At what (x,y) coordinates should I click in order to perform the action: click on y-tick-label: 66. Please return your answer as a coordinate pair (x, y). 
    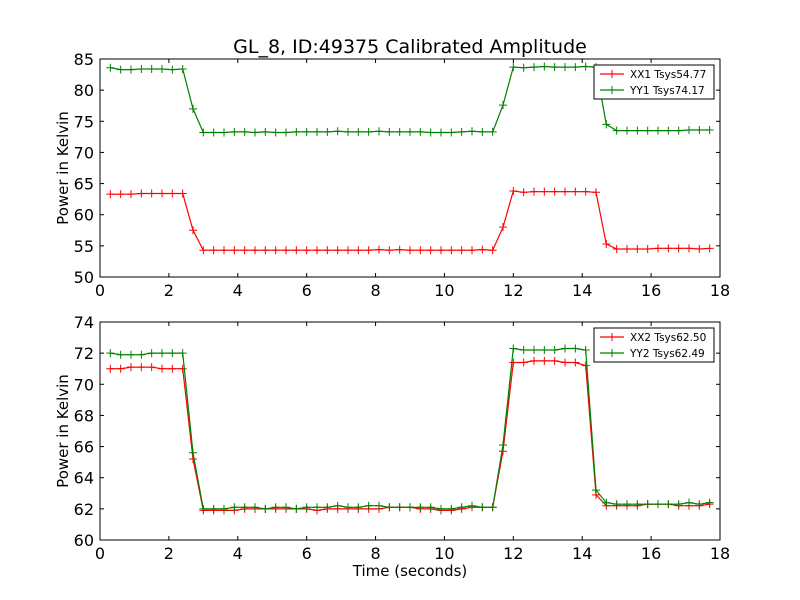
    Looking at the image, I should click on (84, 447).